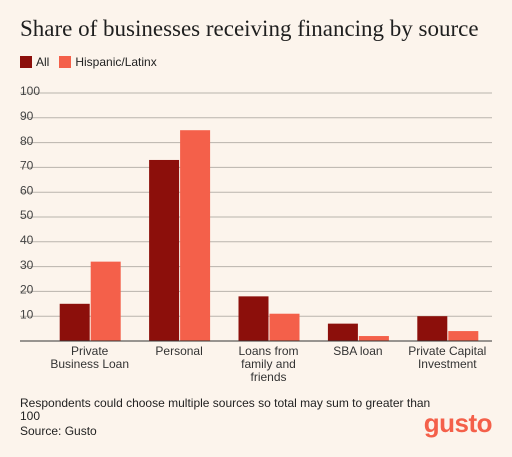 This screenshot has width=512, height=457. What do you see at coordinates (458, 423) in the screenshot?
I see `logo: gusto` at bounding box center [458, 423].